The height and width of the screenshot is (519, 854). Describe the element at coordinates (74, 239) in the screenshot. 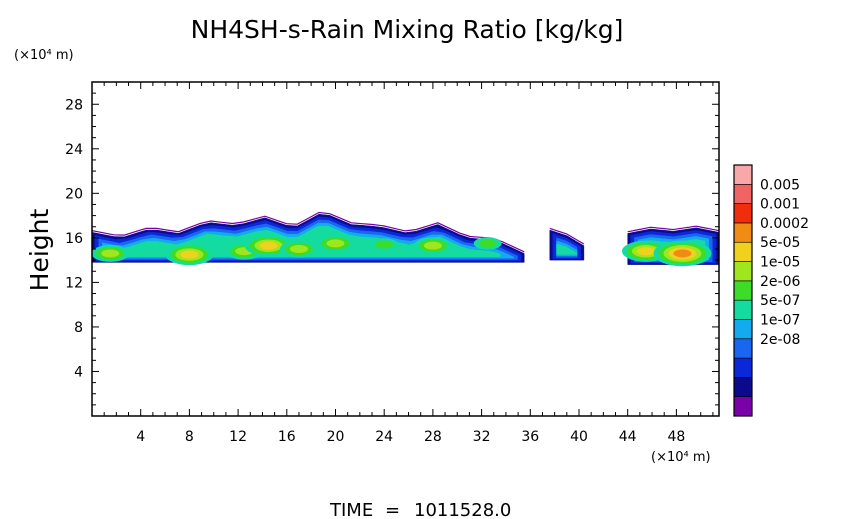

I see `y-tick-label: 16` at that location.